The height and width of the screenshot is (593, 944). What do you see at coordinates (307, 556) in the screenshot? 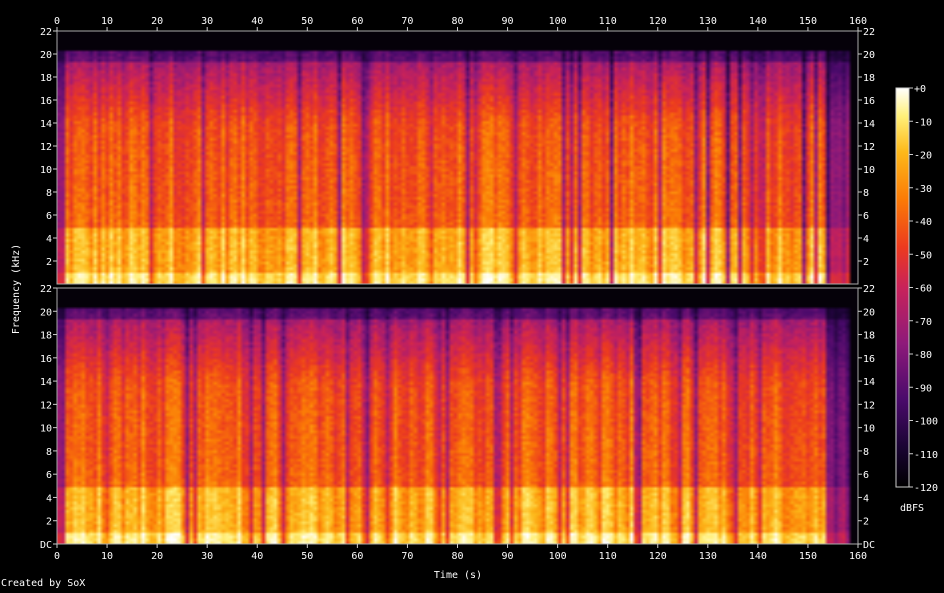
I see `x-tick-label-bottom-5: 50` at bounding box center [307, 556].